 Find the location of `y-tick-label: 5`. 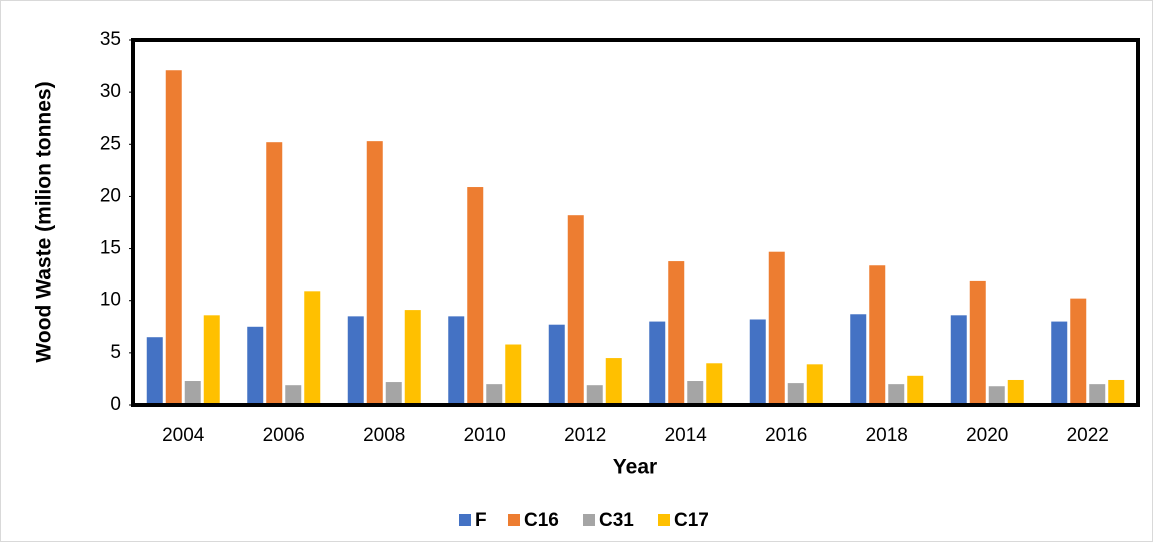

y-tick-label: 5 is located at coordinates (115, 352).